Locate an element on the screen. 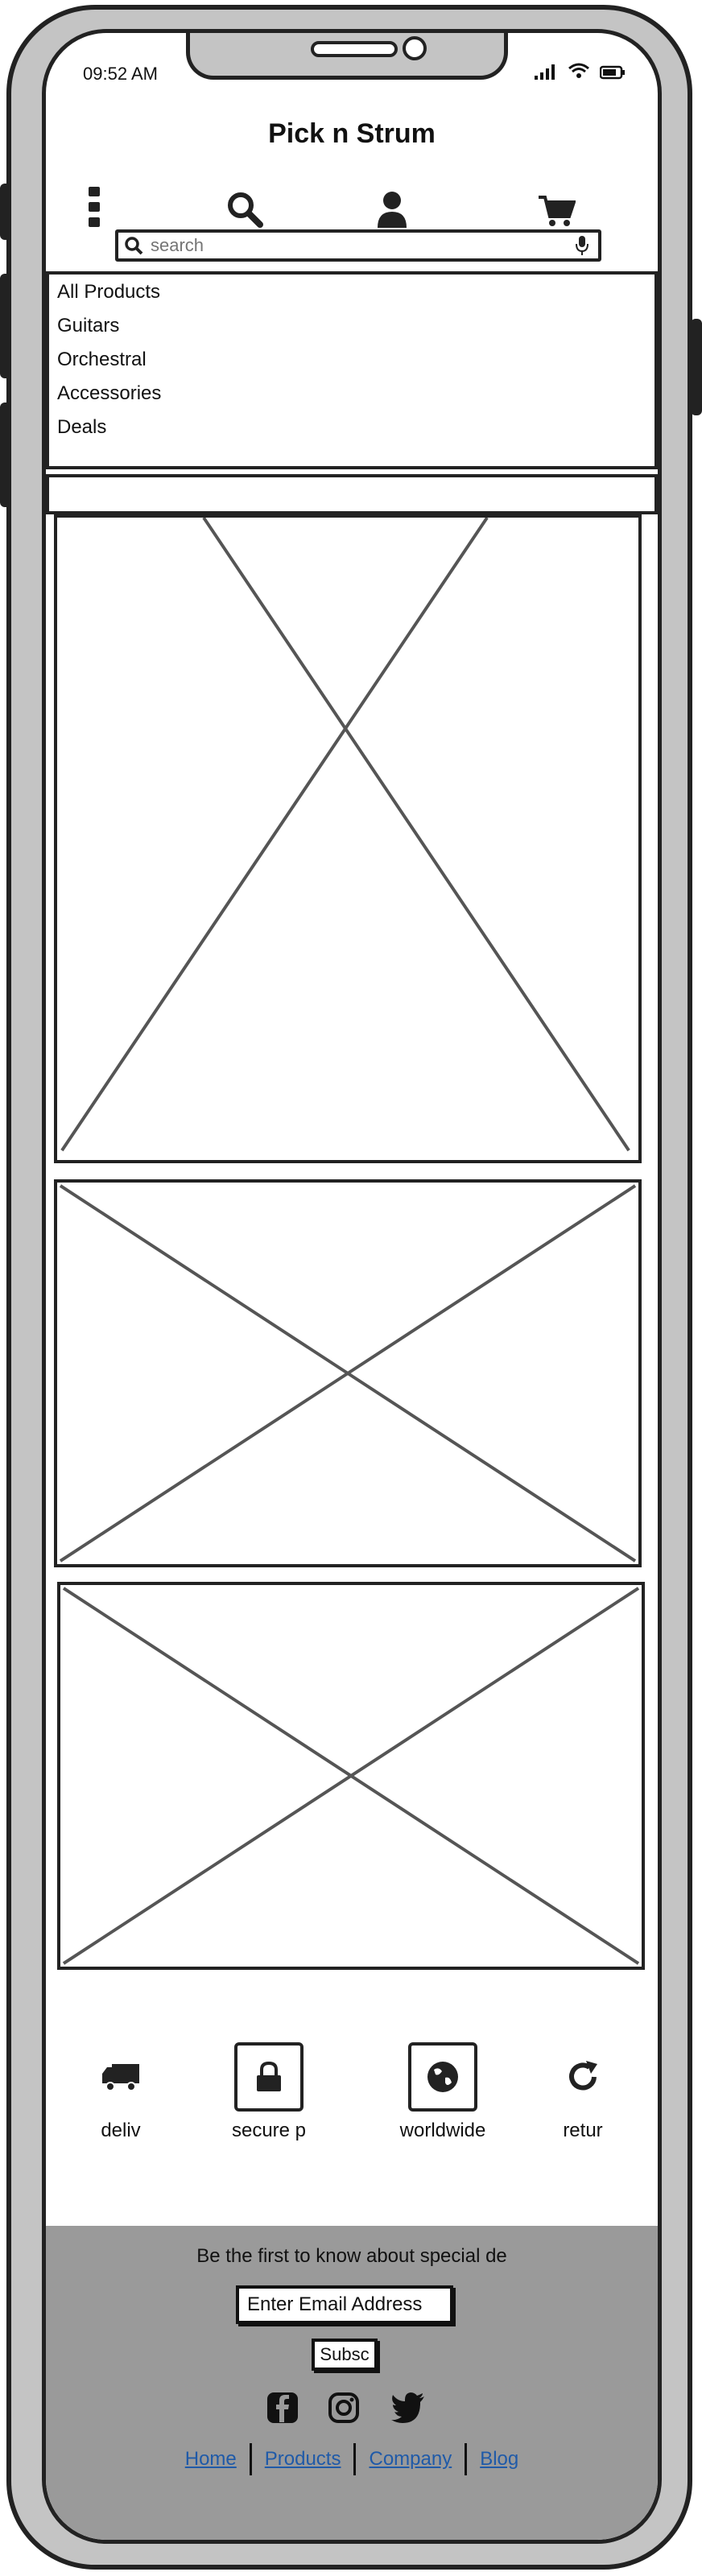 The image size is (702, 2576). more-vertical-icon is located at coordinates (95, 207).